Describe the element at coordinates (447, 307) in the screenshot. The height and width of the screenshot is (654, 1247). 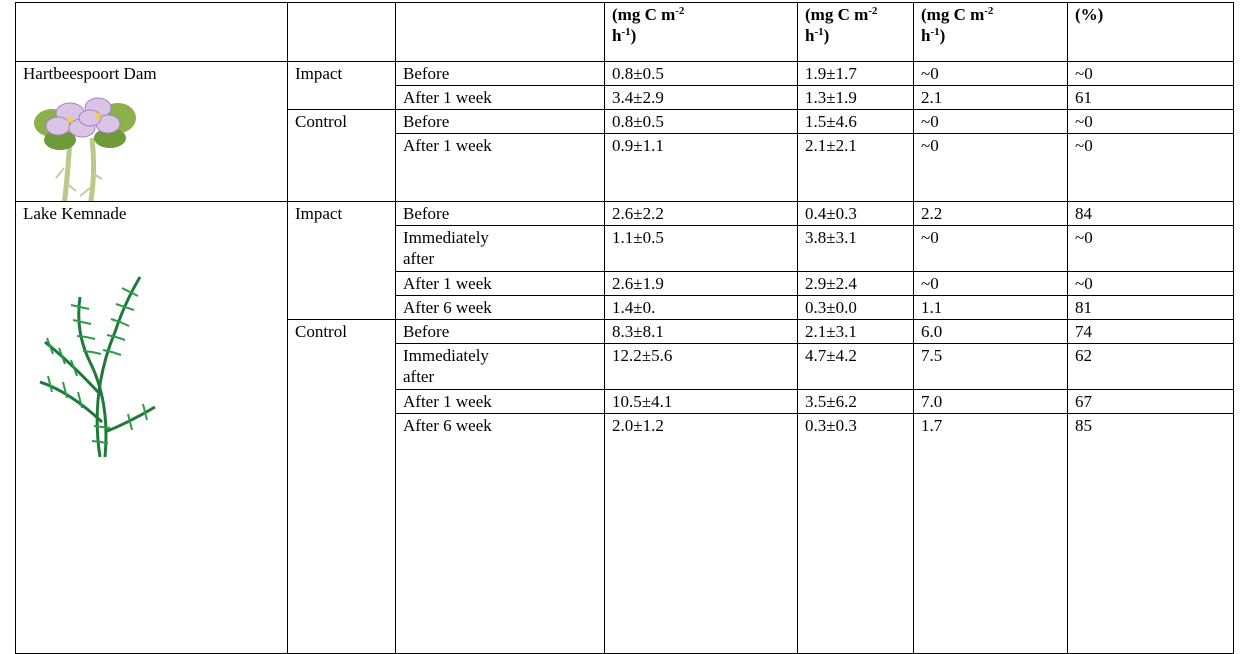
I see `timing: After 6 week` at that location.